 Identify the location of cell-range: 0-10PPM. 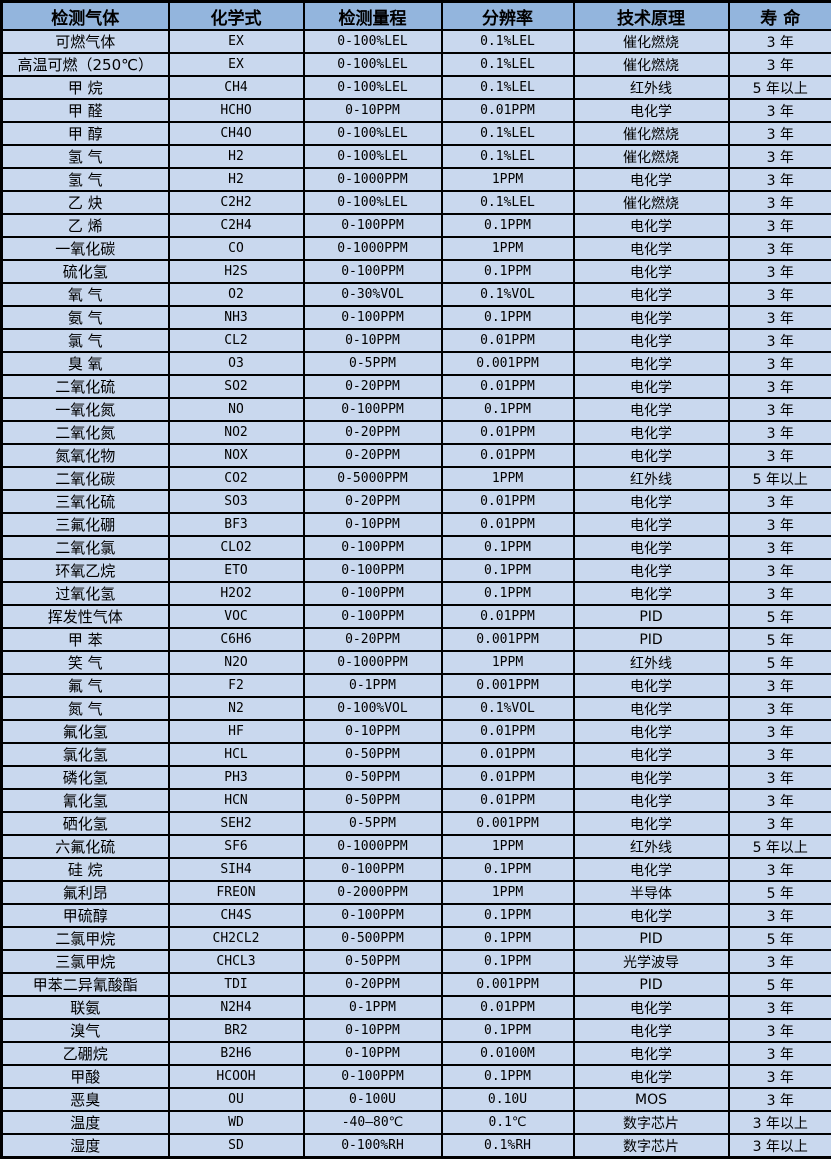
(373, 524).